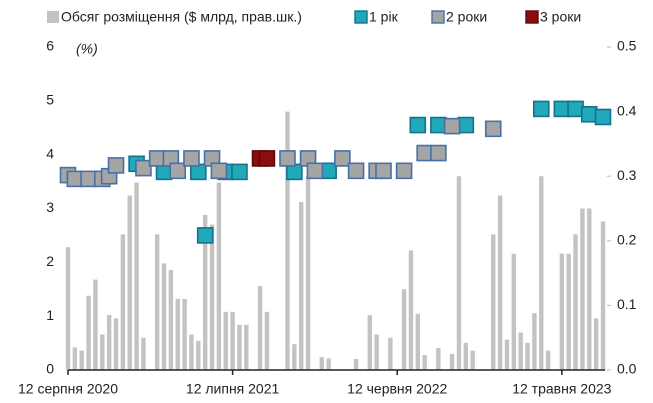  What do you see at coordinates (50, 207) in the screenshot?
I see `y-tick-label: 3` at bounding box center [50, 207].